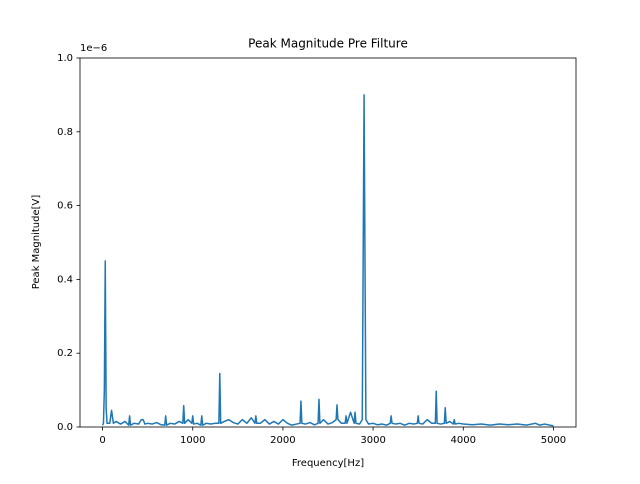  I want to click on y-axis-label: Peak Magnitude[V], so click(36, 242).